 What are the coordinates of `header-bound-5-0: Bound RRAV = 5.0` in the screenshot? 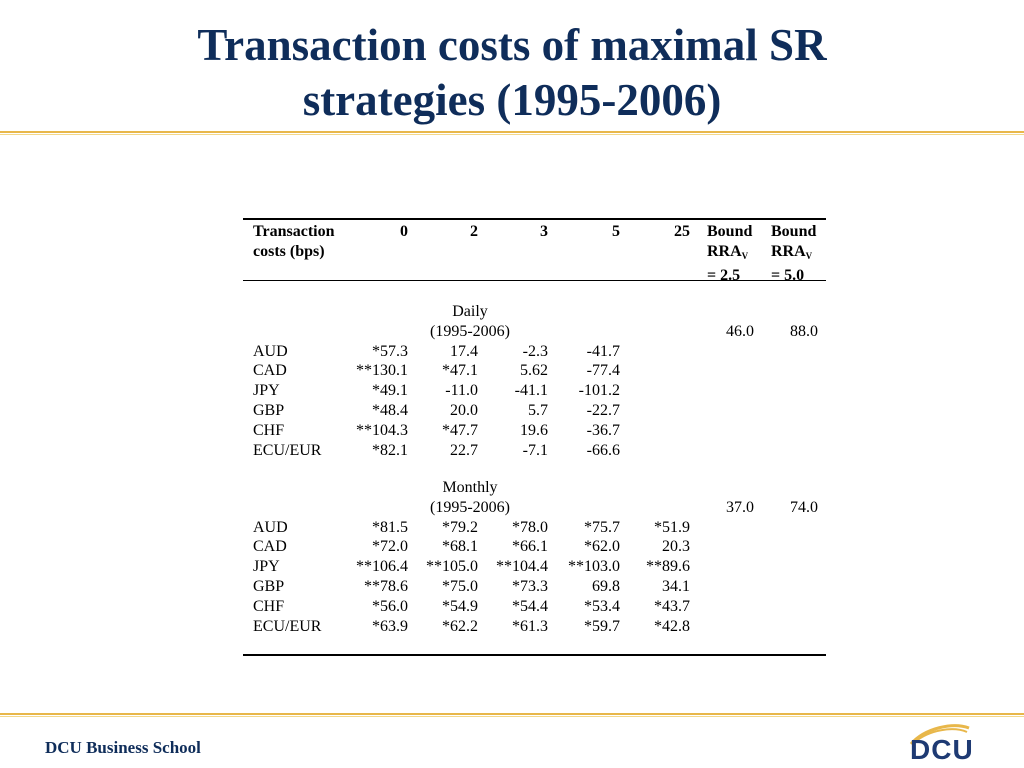 It's located at (794, 253).